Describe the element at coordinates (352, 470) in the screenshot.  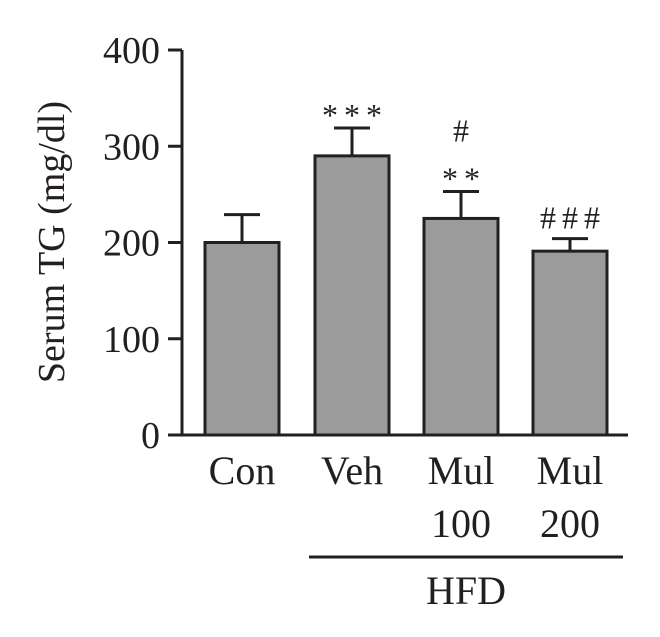
I see `category-label-1: Veh` at that location.